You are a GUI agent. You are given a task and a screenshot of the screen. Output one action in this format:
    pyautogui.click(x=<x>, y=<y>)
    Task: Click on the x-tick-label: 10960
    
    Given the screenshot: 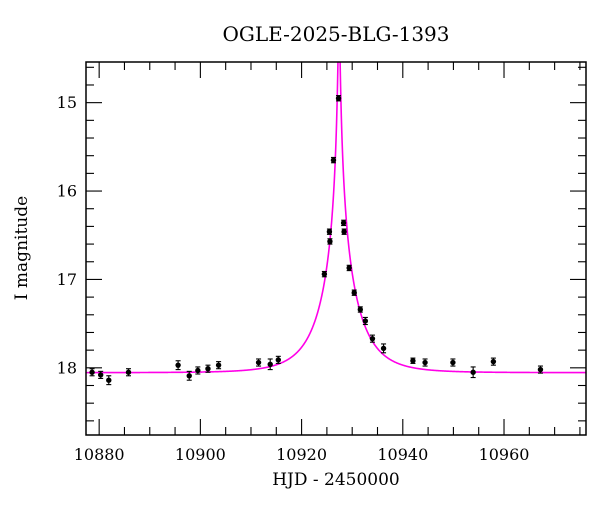 What is the action you would take?
    pyautogui.click(x=504, y=454)
    